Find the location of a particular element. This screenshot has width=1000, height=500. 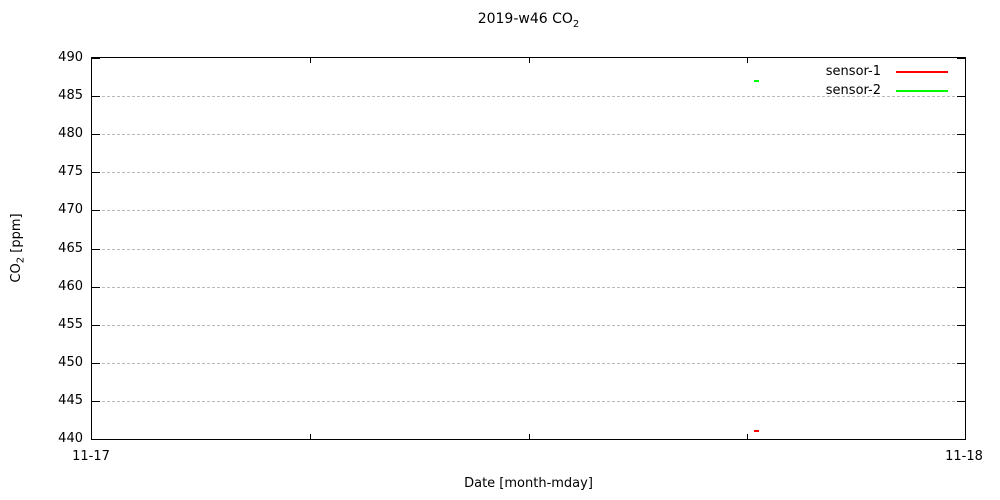

x-tick-label: 11-18 is located at coordinates (964, 456).